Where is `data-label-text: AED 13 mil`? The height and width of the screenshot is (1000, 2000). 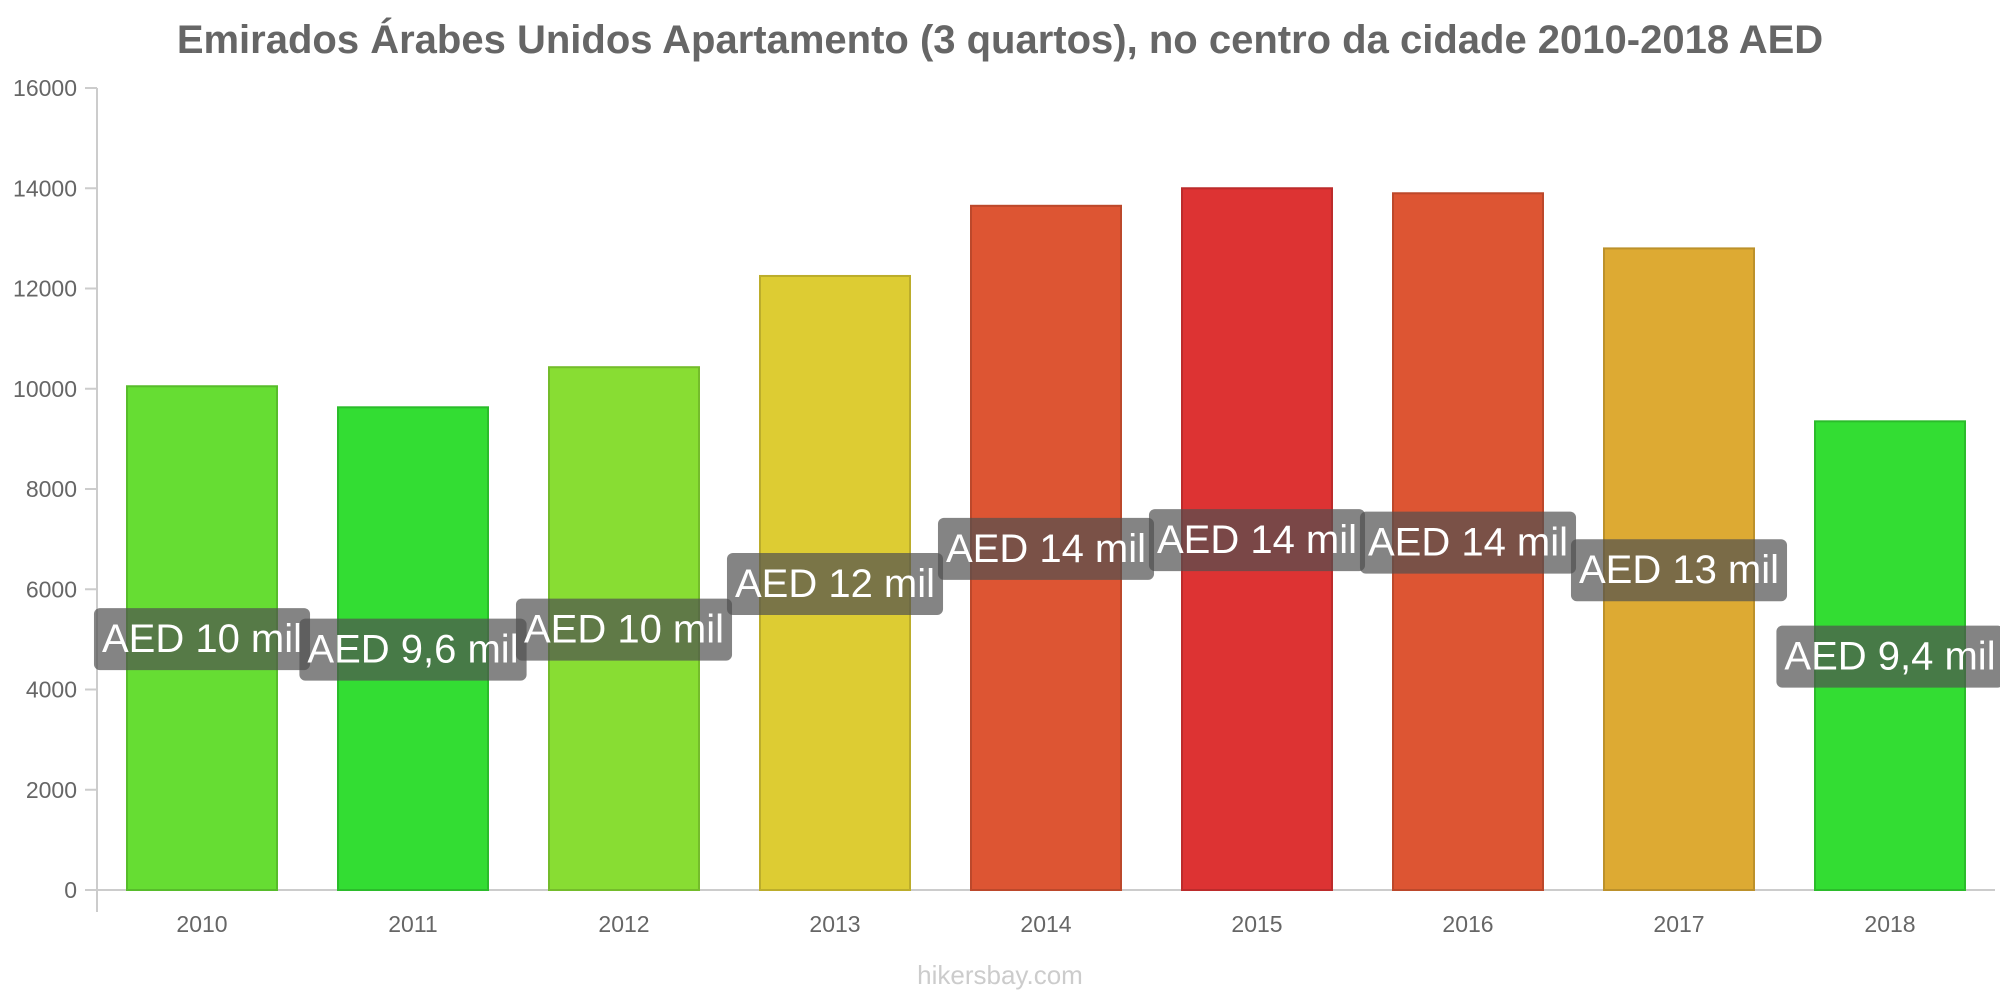 data-label-text: AED 13 mil is located at coordinates (1679, 570).